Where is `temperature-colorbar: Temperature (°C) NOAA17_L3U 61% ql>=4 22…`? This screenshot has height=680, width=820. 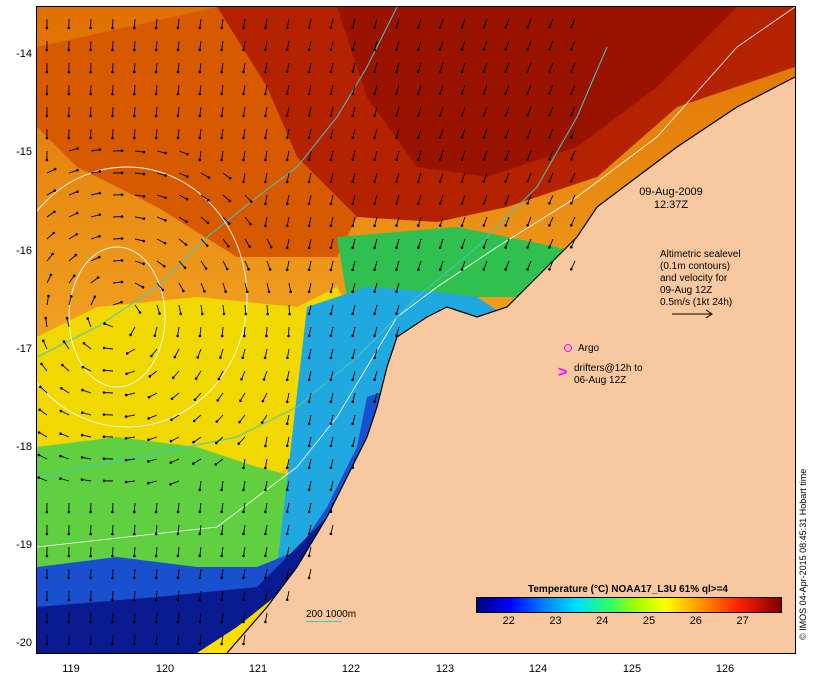 temperature-colorbar: Temperature (°C) NOAA17_L3U 61% ql>=4 22… is located at coordinates (629, 605).